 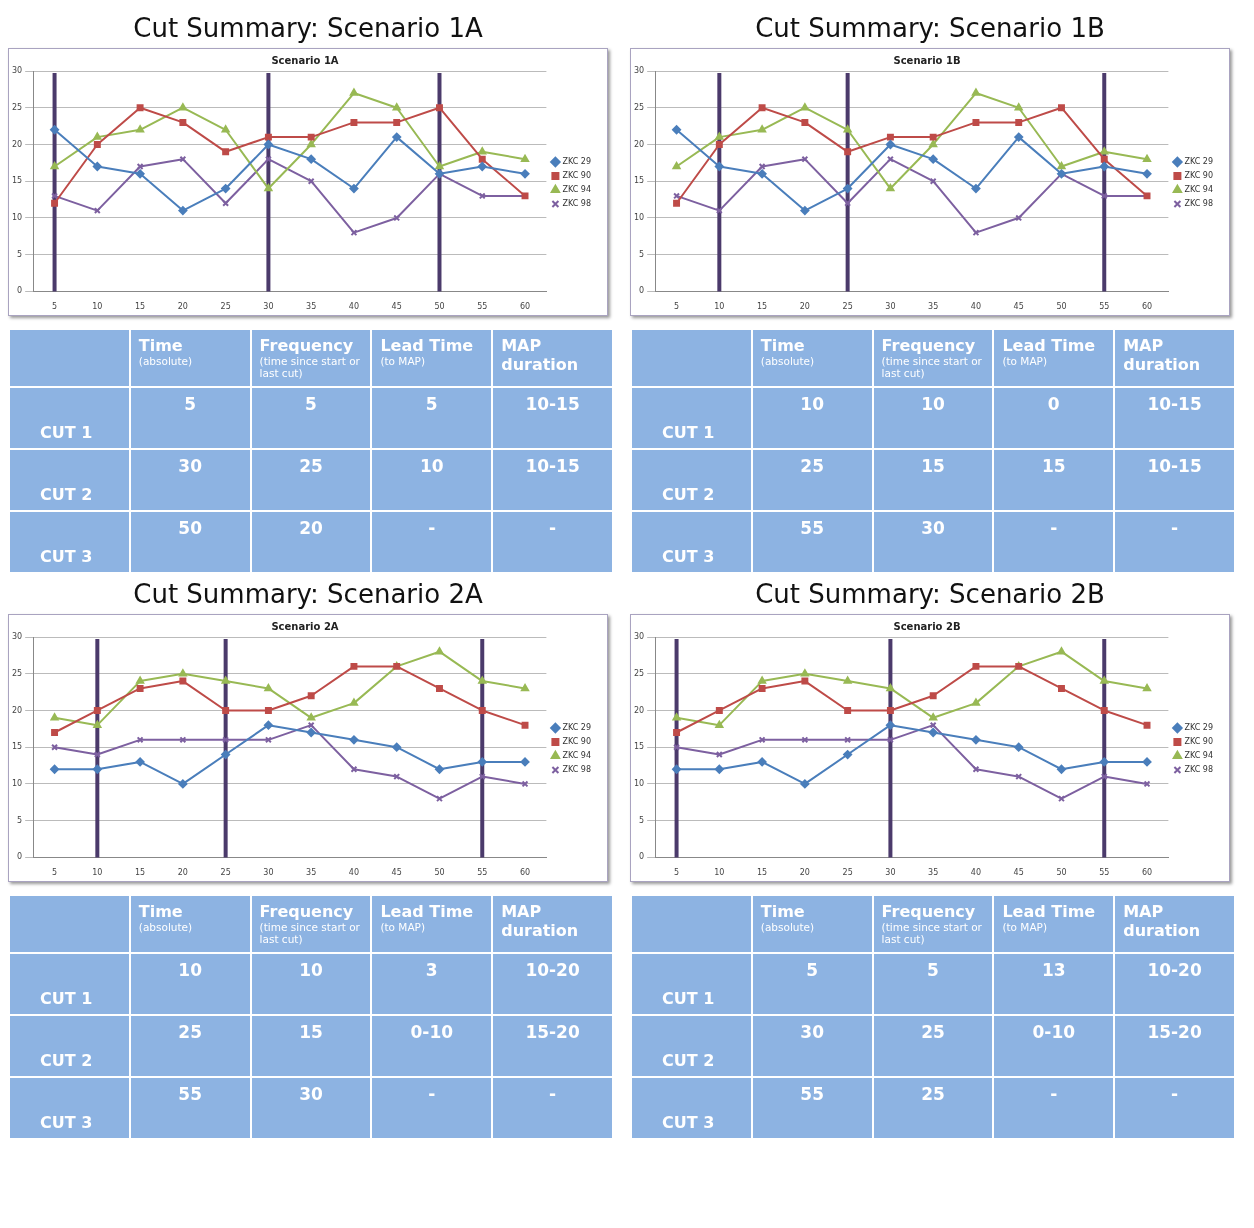 I want to click on chart-title: Cut Summary: Scenario 1B, so click(x=930, y=28).